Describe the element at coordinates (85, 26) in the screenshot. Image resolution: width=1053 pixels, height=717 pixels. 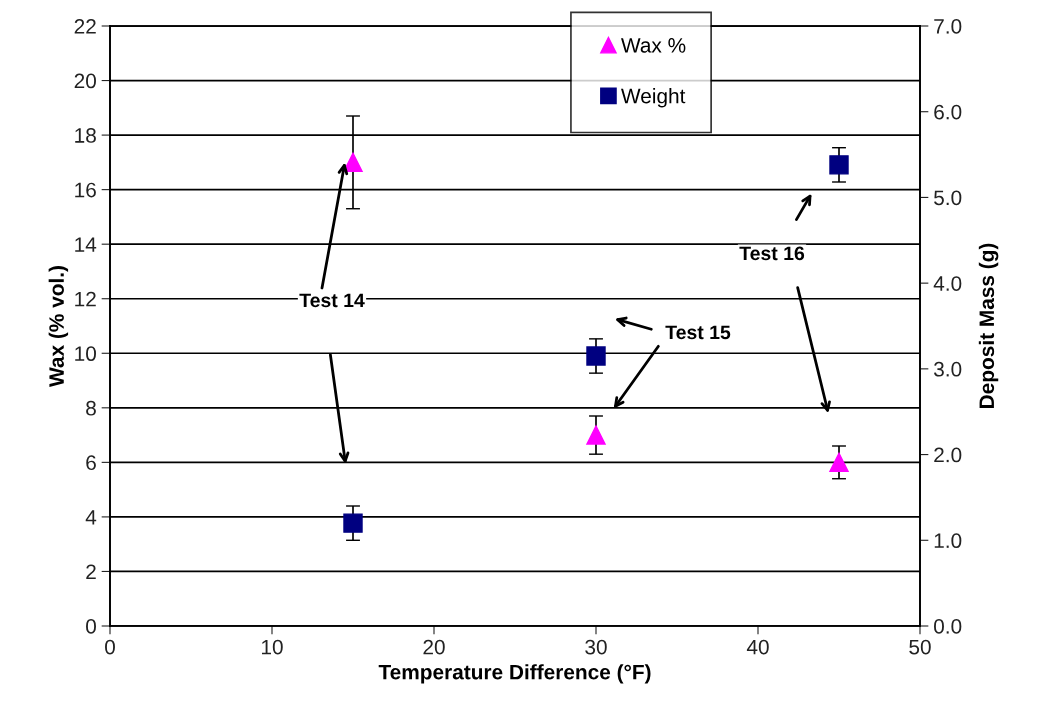
I see `y-tick-label: 22` at that location.